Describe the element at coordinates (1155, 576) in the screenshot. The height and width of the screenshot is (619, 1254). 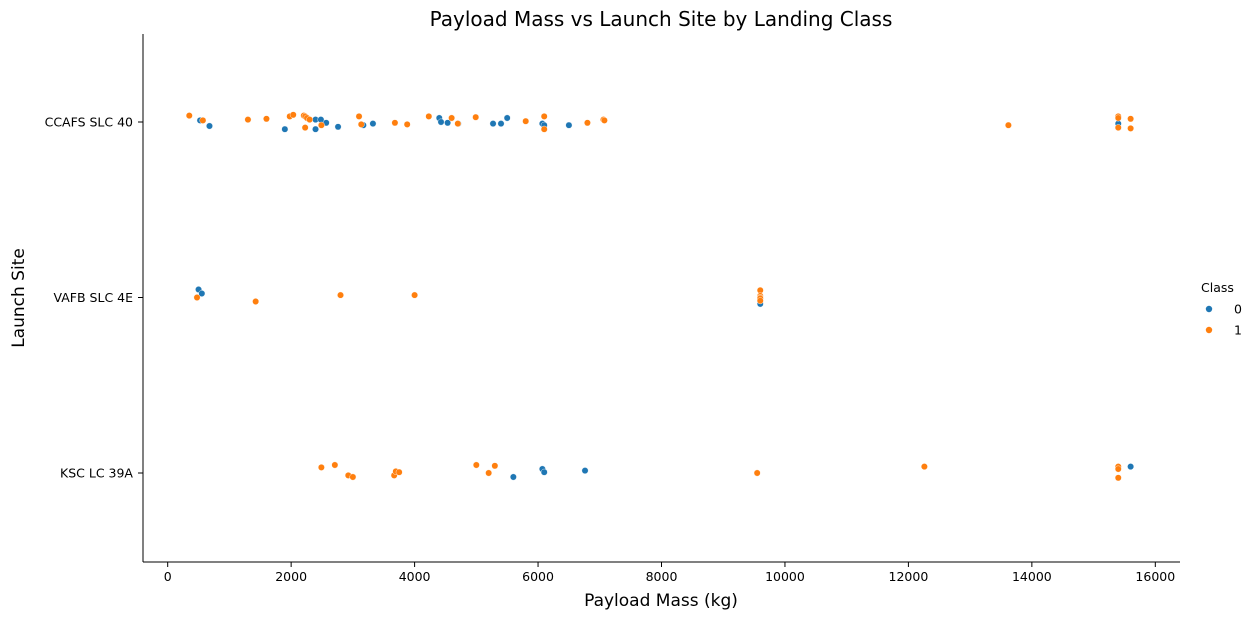
I see `x-tick-label: 16000` at that location.